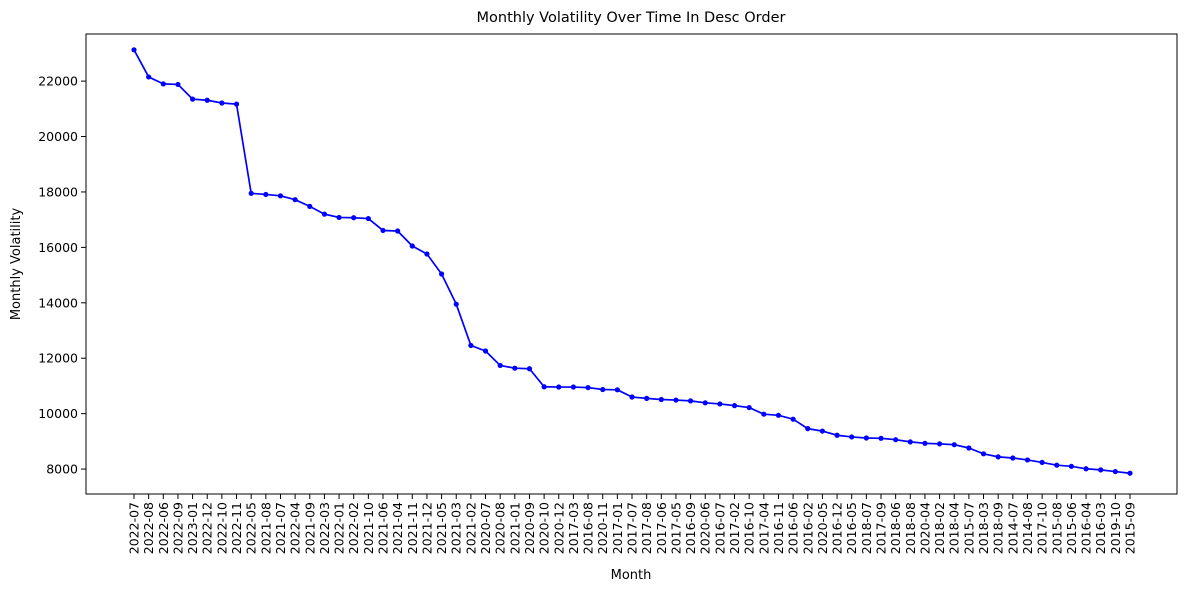 This screenshot has width=1189, height=590. I want to click on x-tick-label: 2018-08, so click(910, 528).